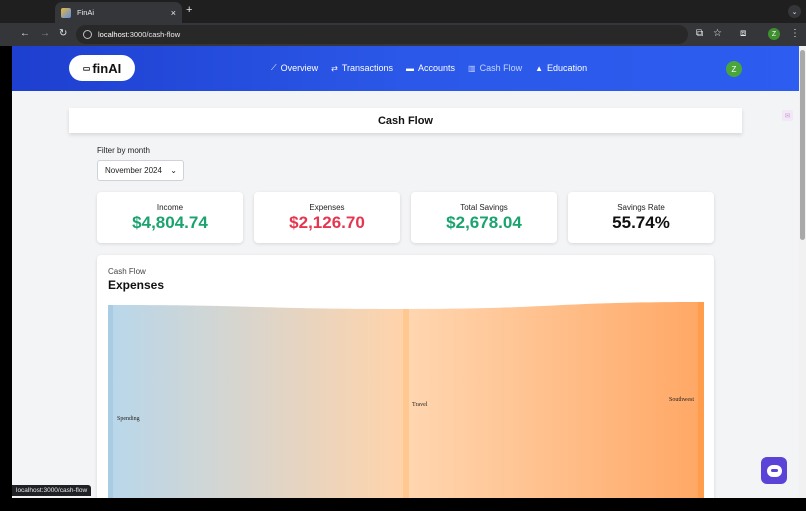 This screenshot has width=806, height=511. I want to click on sankey-node-southwest, so click(701, 400).